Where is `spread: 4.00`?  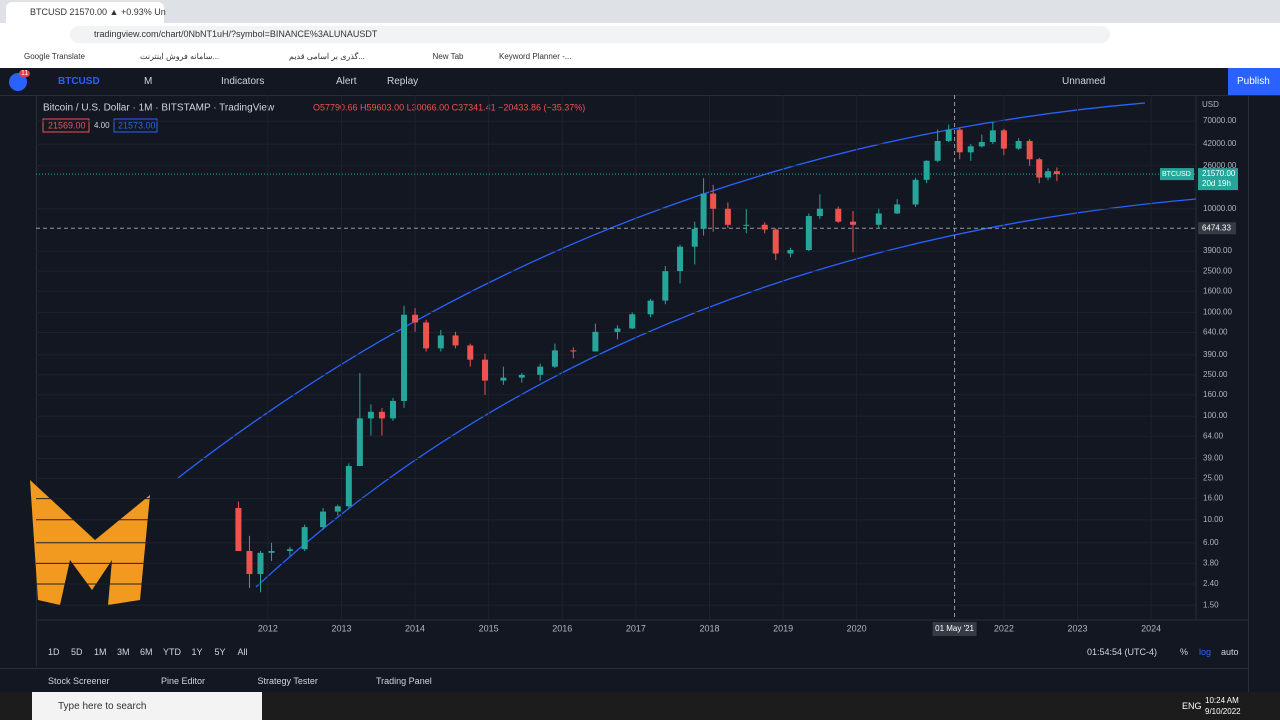 spread: 4.00 is located at coordinates (102, 125).